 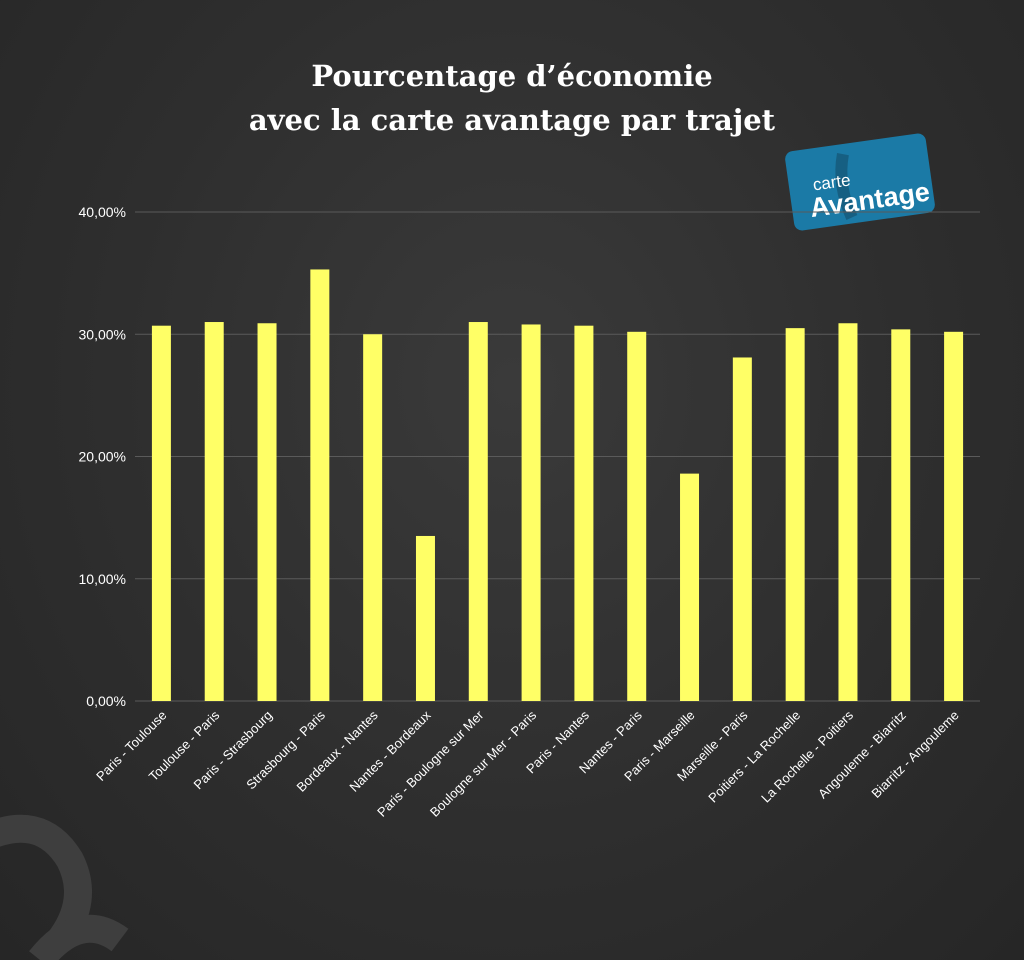 I want to click on y-tick-label: 10,00%, so click(x=102, y=579).